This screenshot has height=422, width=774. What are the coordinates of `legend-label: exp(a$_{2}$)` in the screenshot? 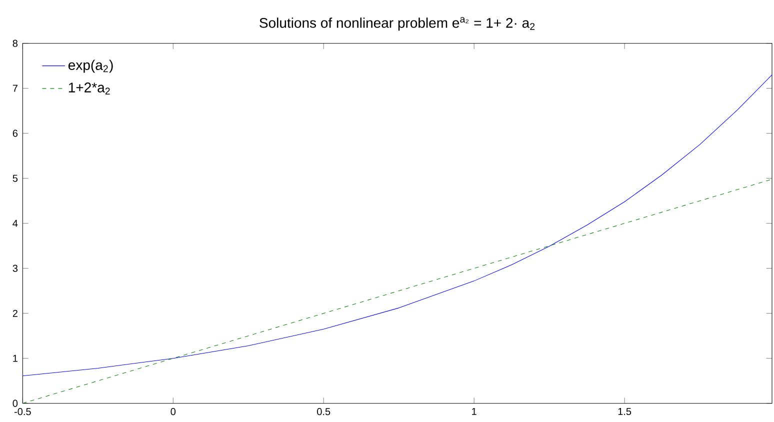 It's located at (90, 66).